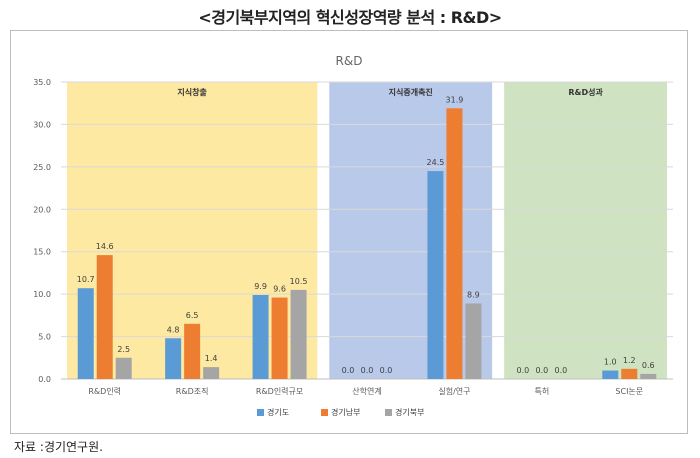 The width and height of the screenshot is (700, 458). I want to click on group-label: 지식중개축진, so click(411, 92).